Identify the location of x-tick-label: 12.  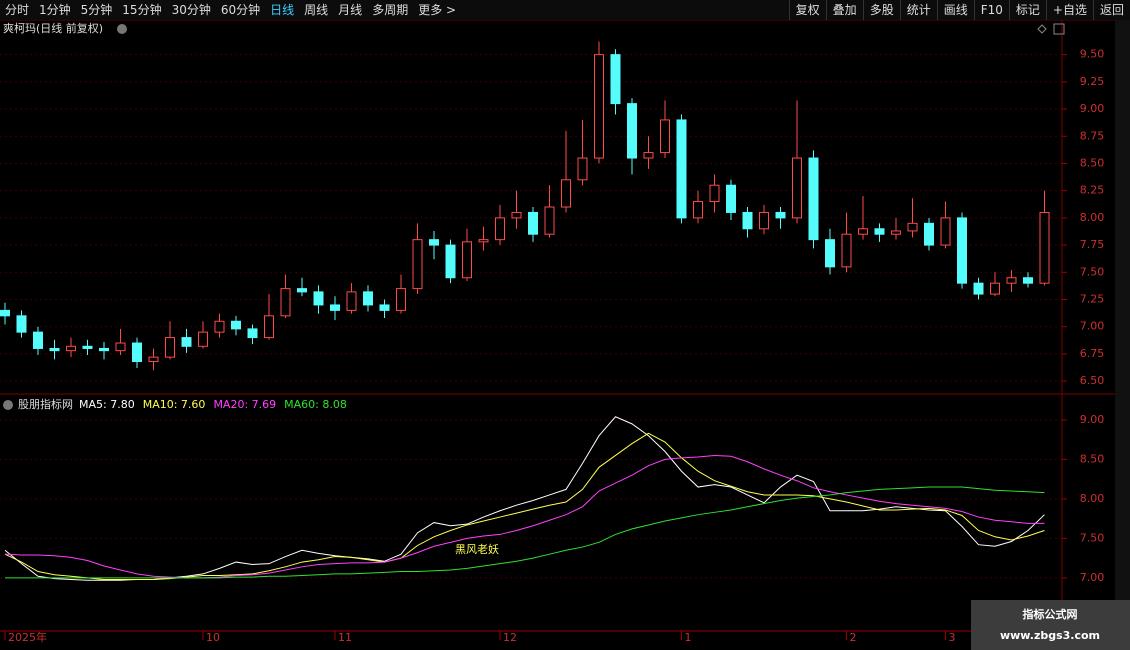
(510, 637).